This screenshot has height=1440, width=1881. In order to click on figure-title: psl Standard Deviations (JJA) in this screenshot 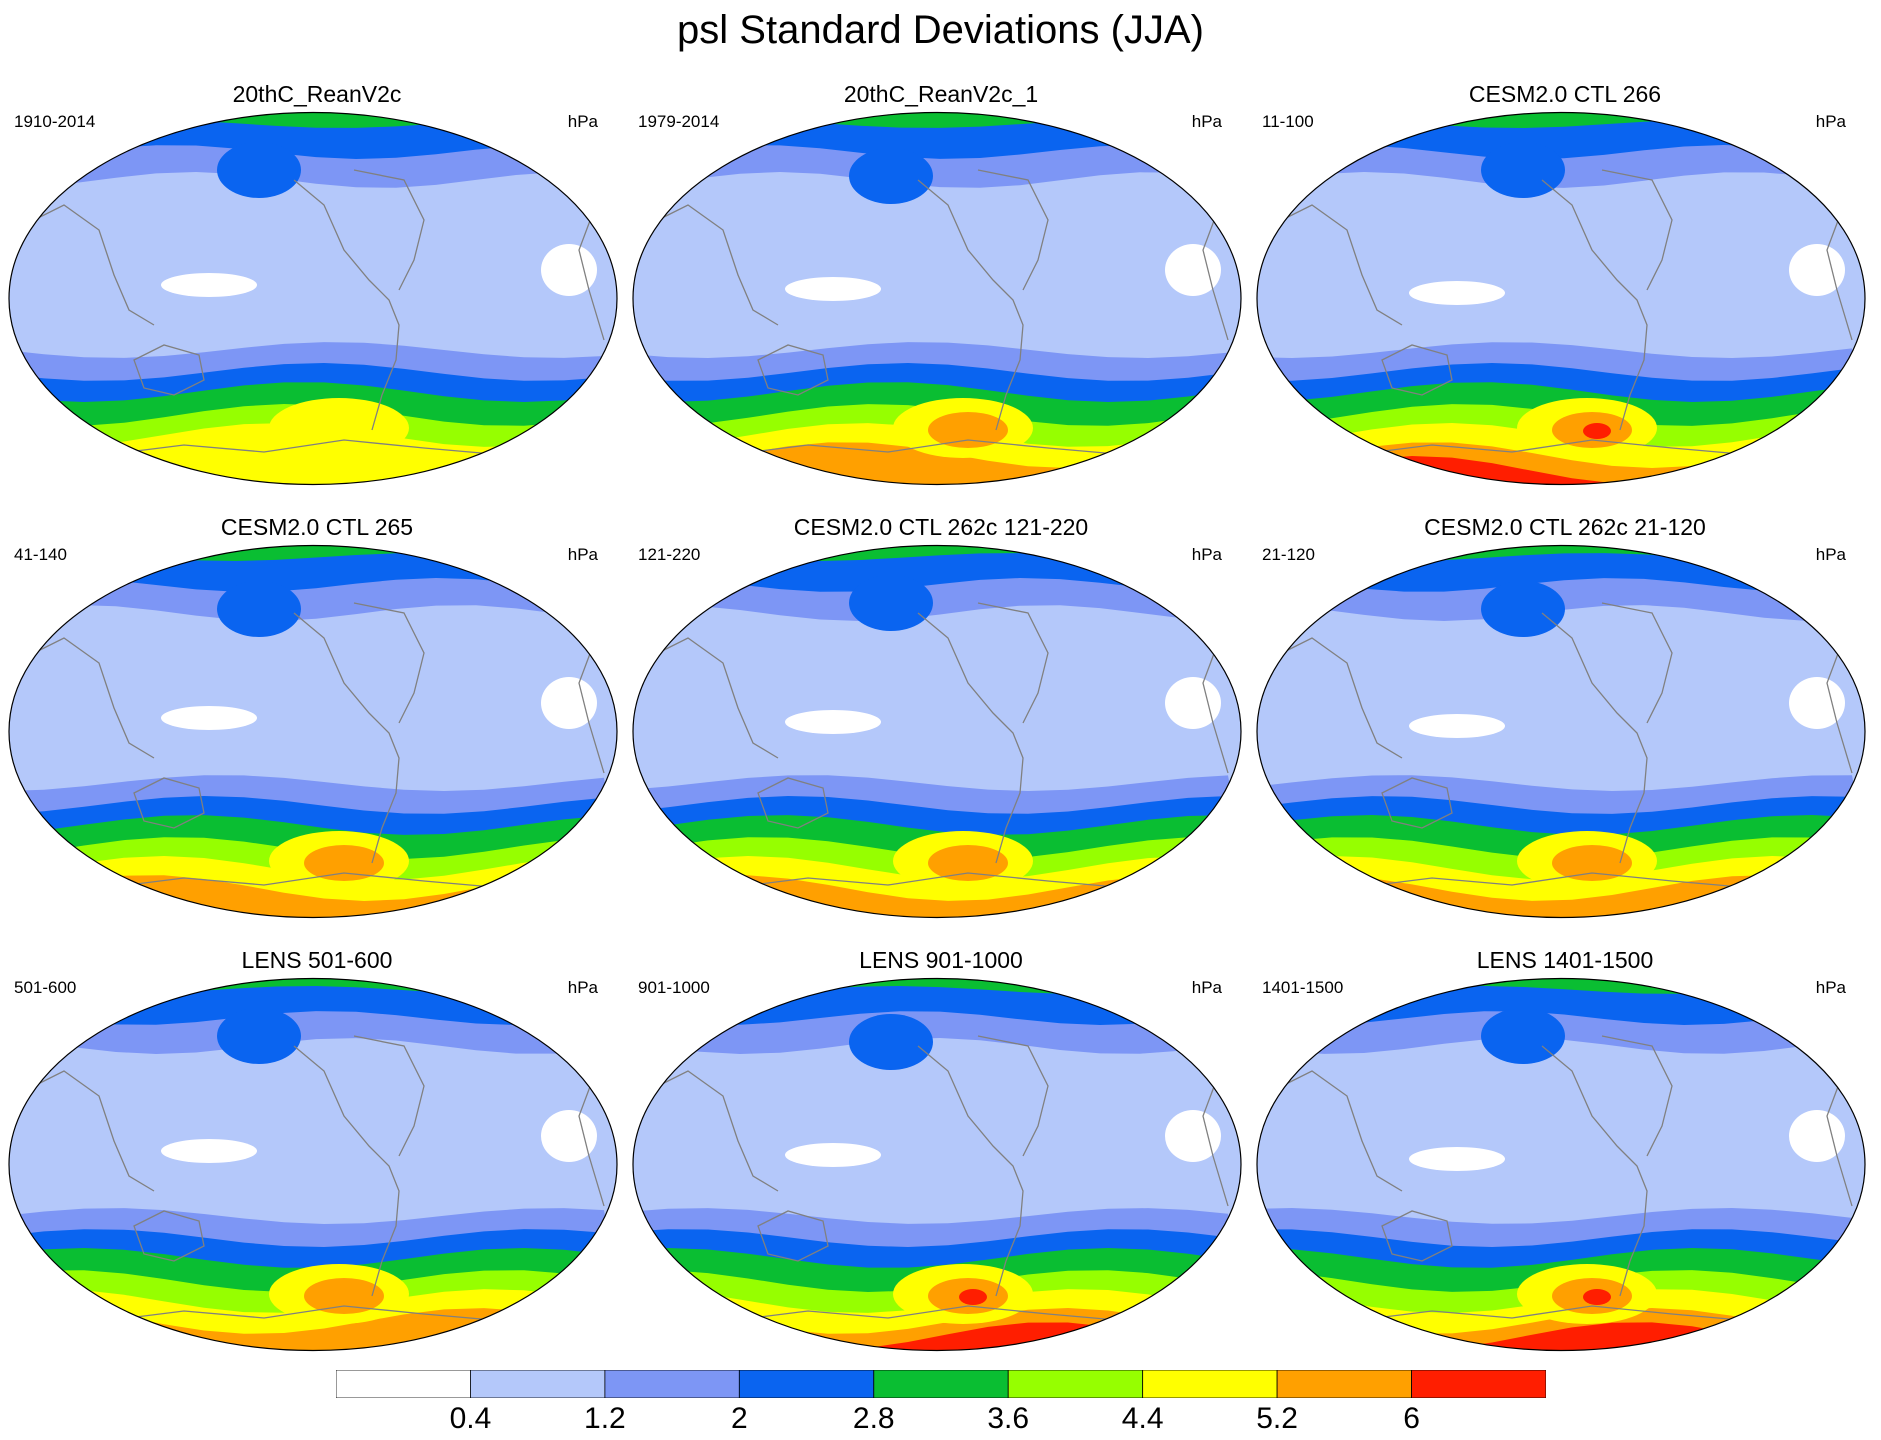, I will do `click(940, 30)`.